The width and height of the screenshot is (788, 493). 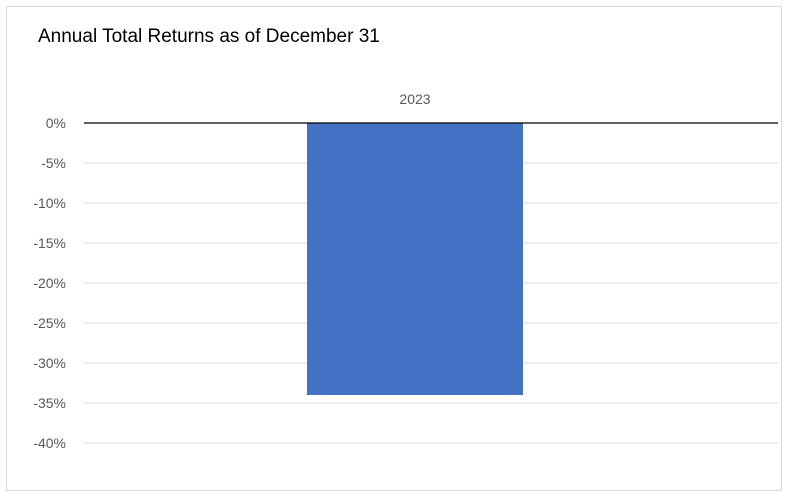 I want to click on y-tick-label: -15%, so click(x=49, y=243).